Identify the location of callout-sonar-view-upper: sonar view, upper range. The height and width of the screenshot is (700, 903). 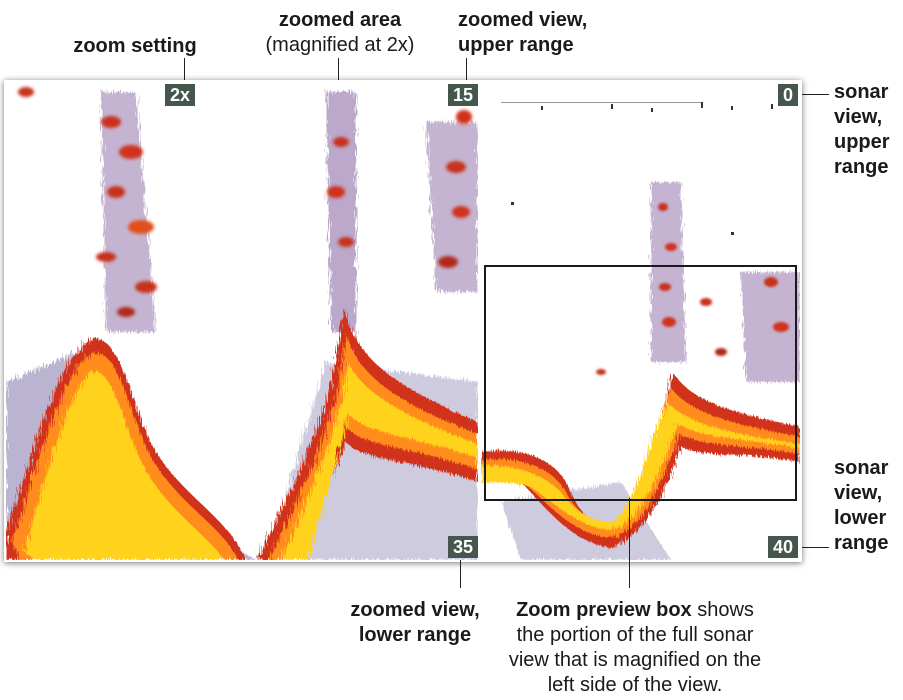
(862, 129).